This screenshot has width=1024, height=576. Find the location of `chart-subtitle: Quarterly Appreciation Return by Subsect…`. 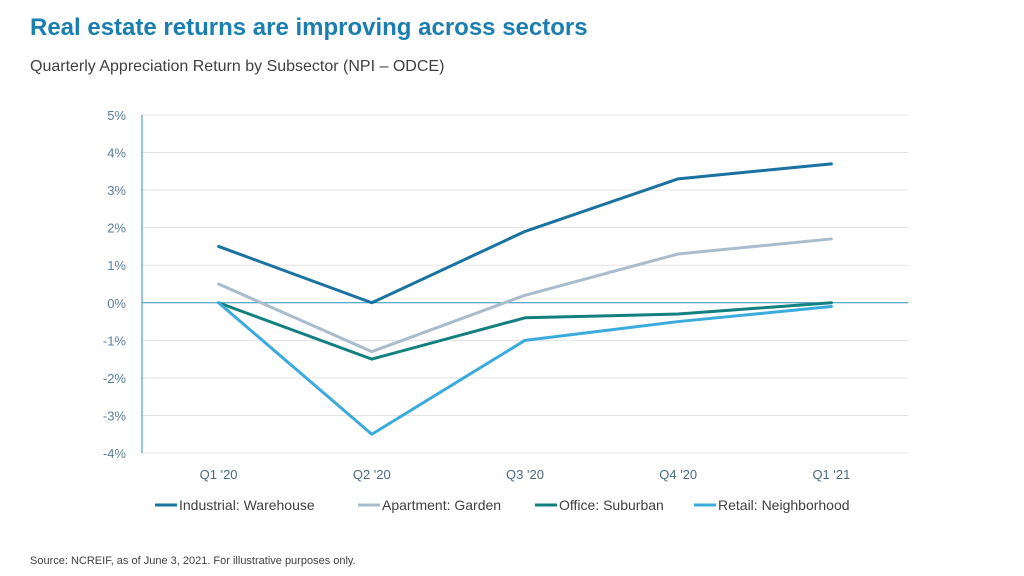

chart-subtitle: Quarterly Appreciation Return by Subsect… is located at coordinates (237, 66).